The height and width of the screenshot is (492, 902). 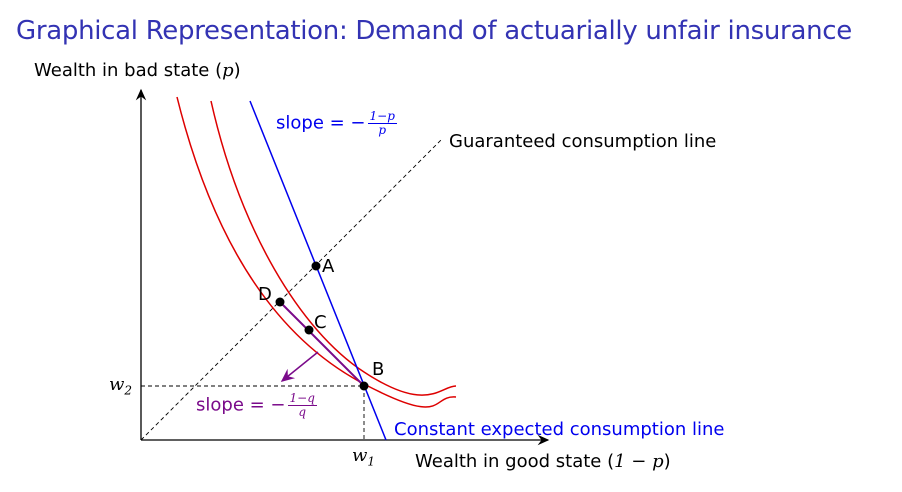 I want to click on blue-slope-den: p, so click(x=382, y=130).